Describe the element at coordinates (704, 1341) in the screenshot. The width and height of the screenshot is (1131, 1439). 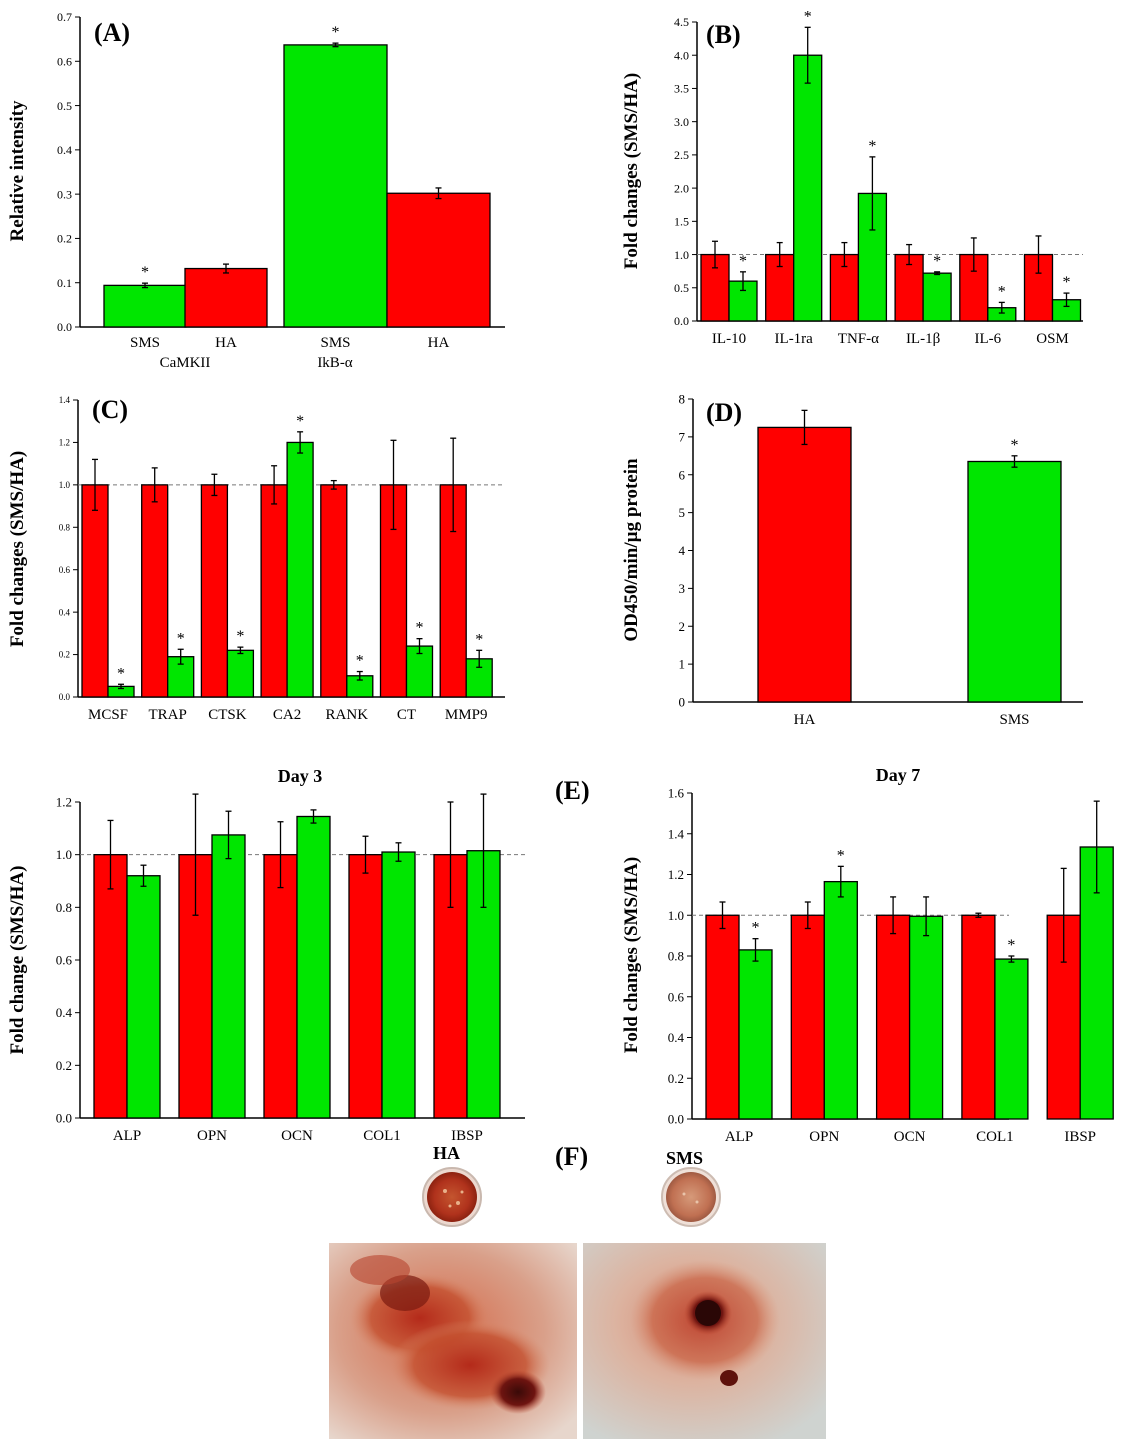
I see `micrograph-sms` at that location.